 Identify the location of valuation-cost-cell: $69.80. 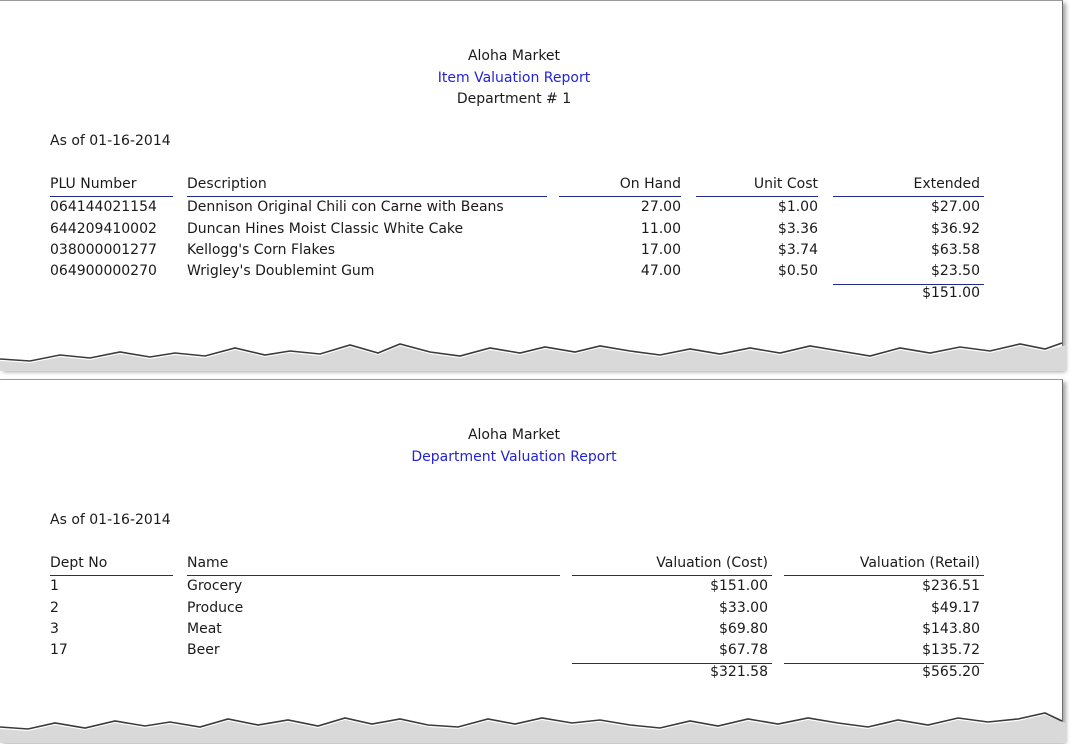
(743, 629).